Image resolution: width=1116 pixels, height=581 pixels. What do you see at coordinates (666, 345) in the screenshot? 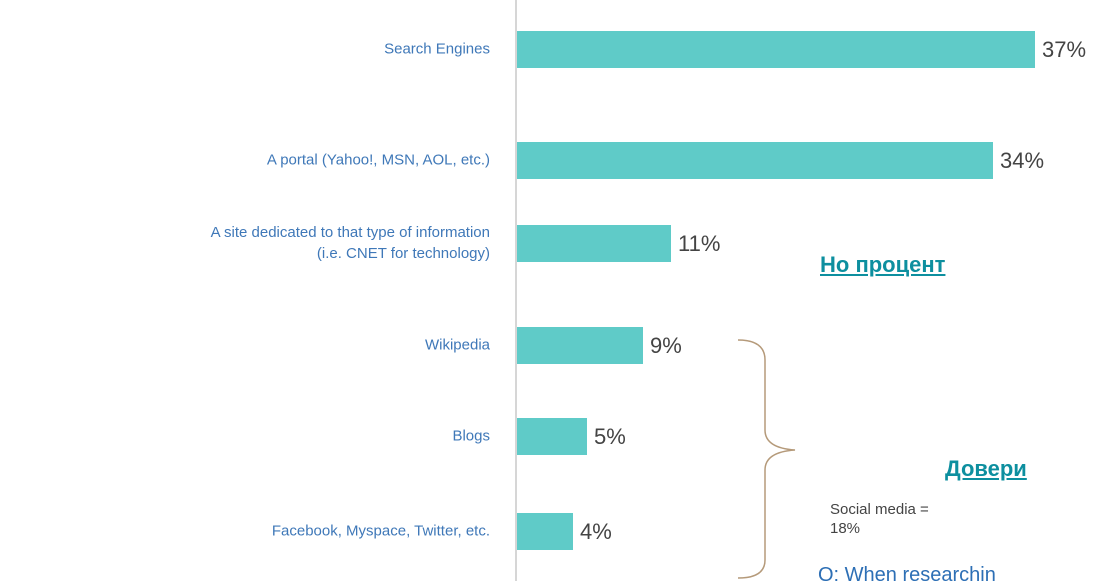
I see `value-label: 9%` at bounding box center [666, 345].